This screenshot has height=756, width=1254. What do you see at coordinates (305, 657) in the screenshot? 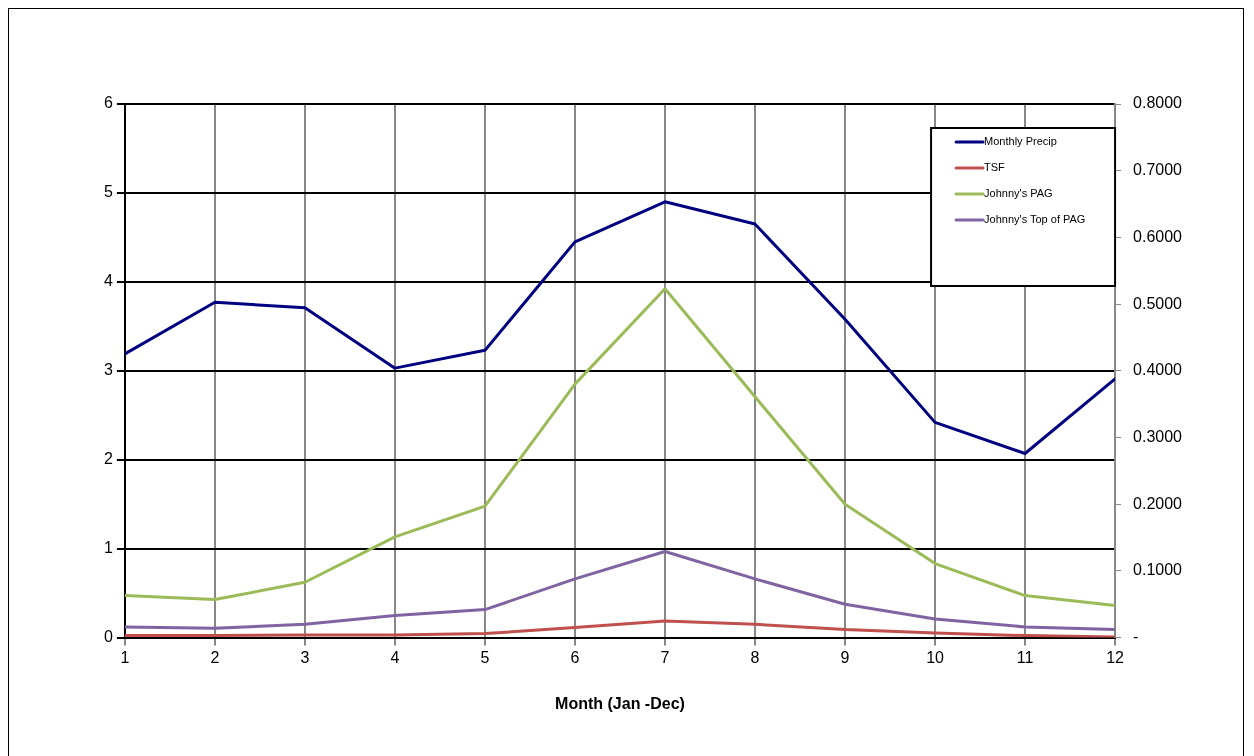
I see `x-tick-label: 3` at bounding box center [305, 657].